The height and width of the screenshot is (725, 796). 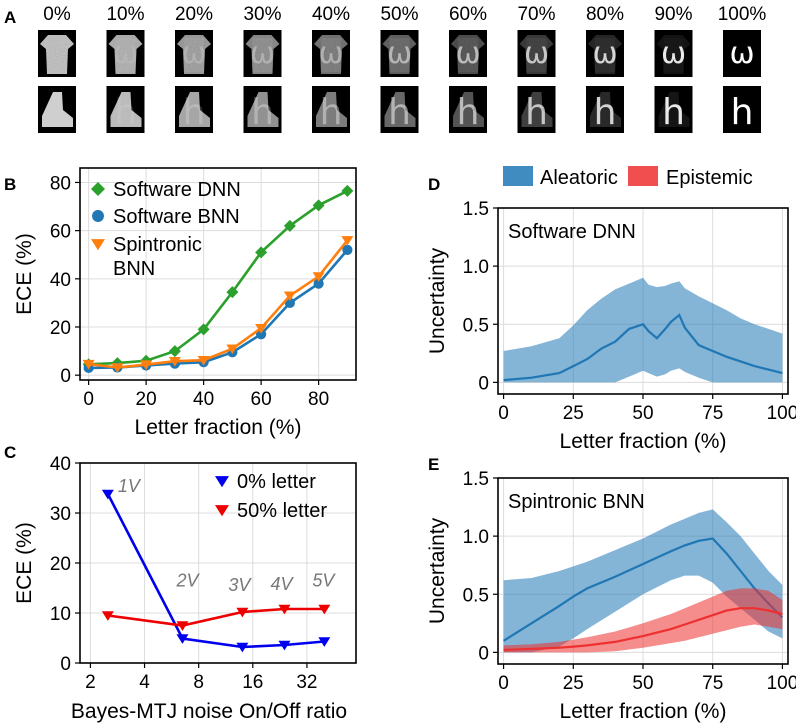 I want to click on panel-label-b: B, so click(x=10, y=184).